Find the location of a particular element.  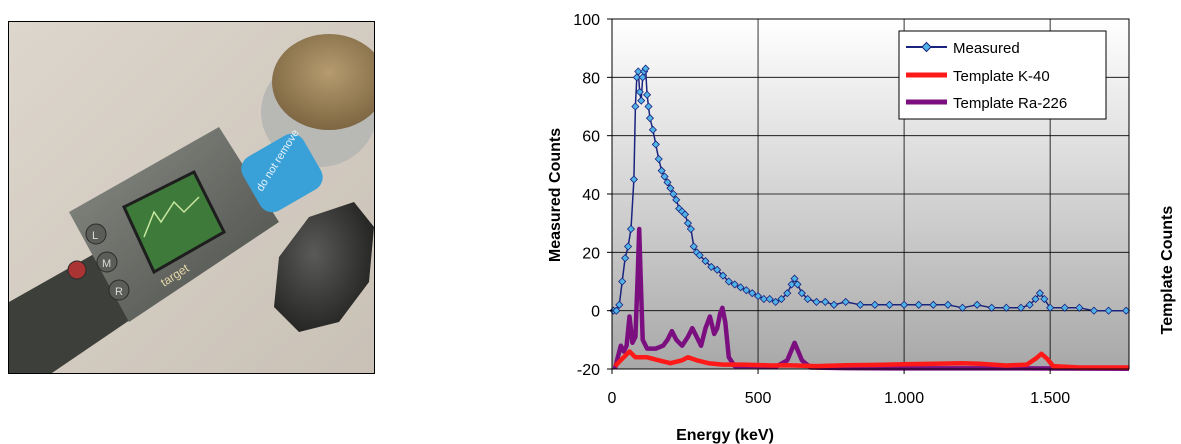

y2-axis-title: Template Counts is located at coordinates (1167, 270).